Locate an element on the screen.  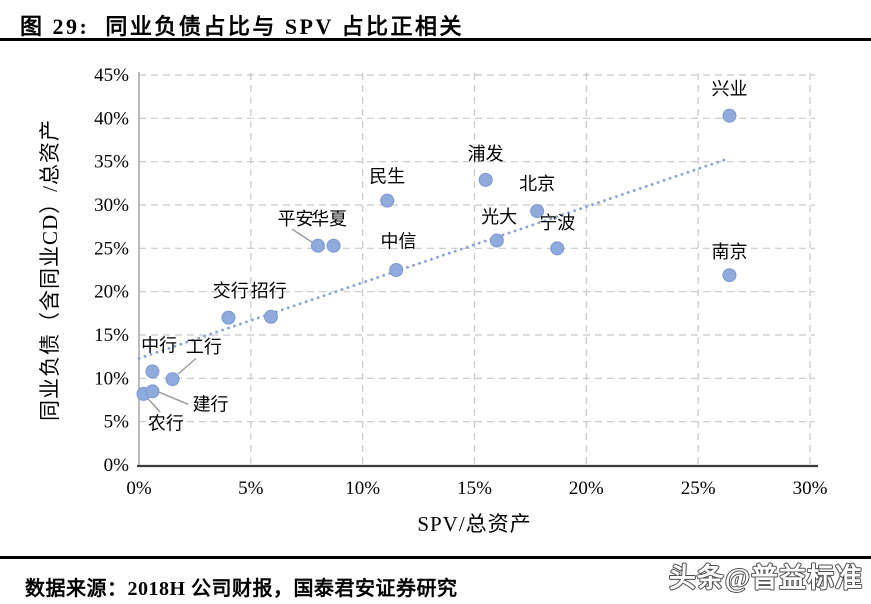
title-divider is located at coordinates (435, 39).